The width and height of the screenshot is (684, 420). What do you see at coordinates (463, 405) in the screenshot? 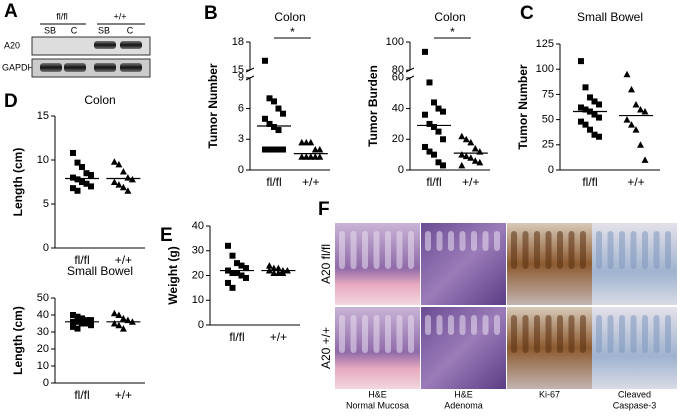
I see `caption: Adenoma` at bounding box center [463, 405].